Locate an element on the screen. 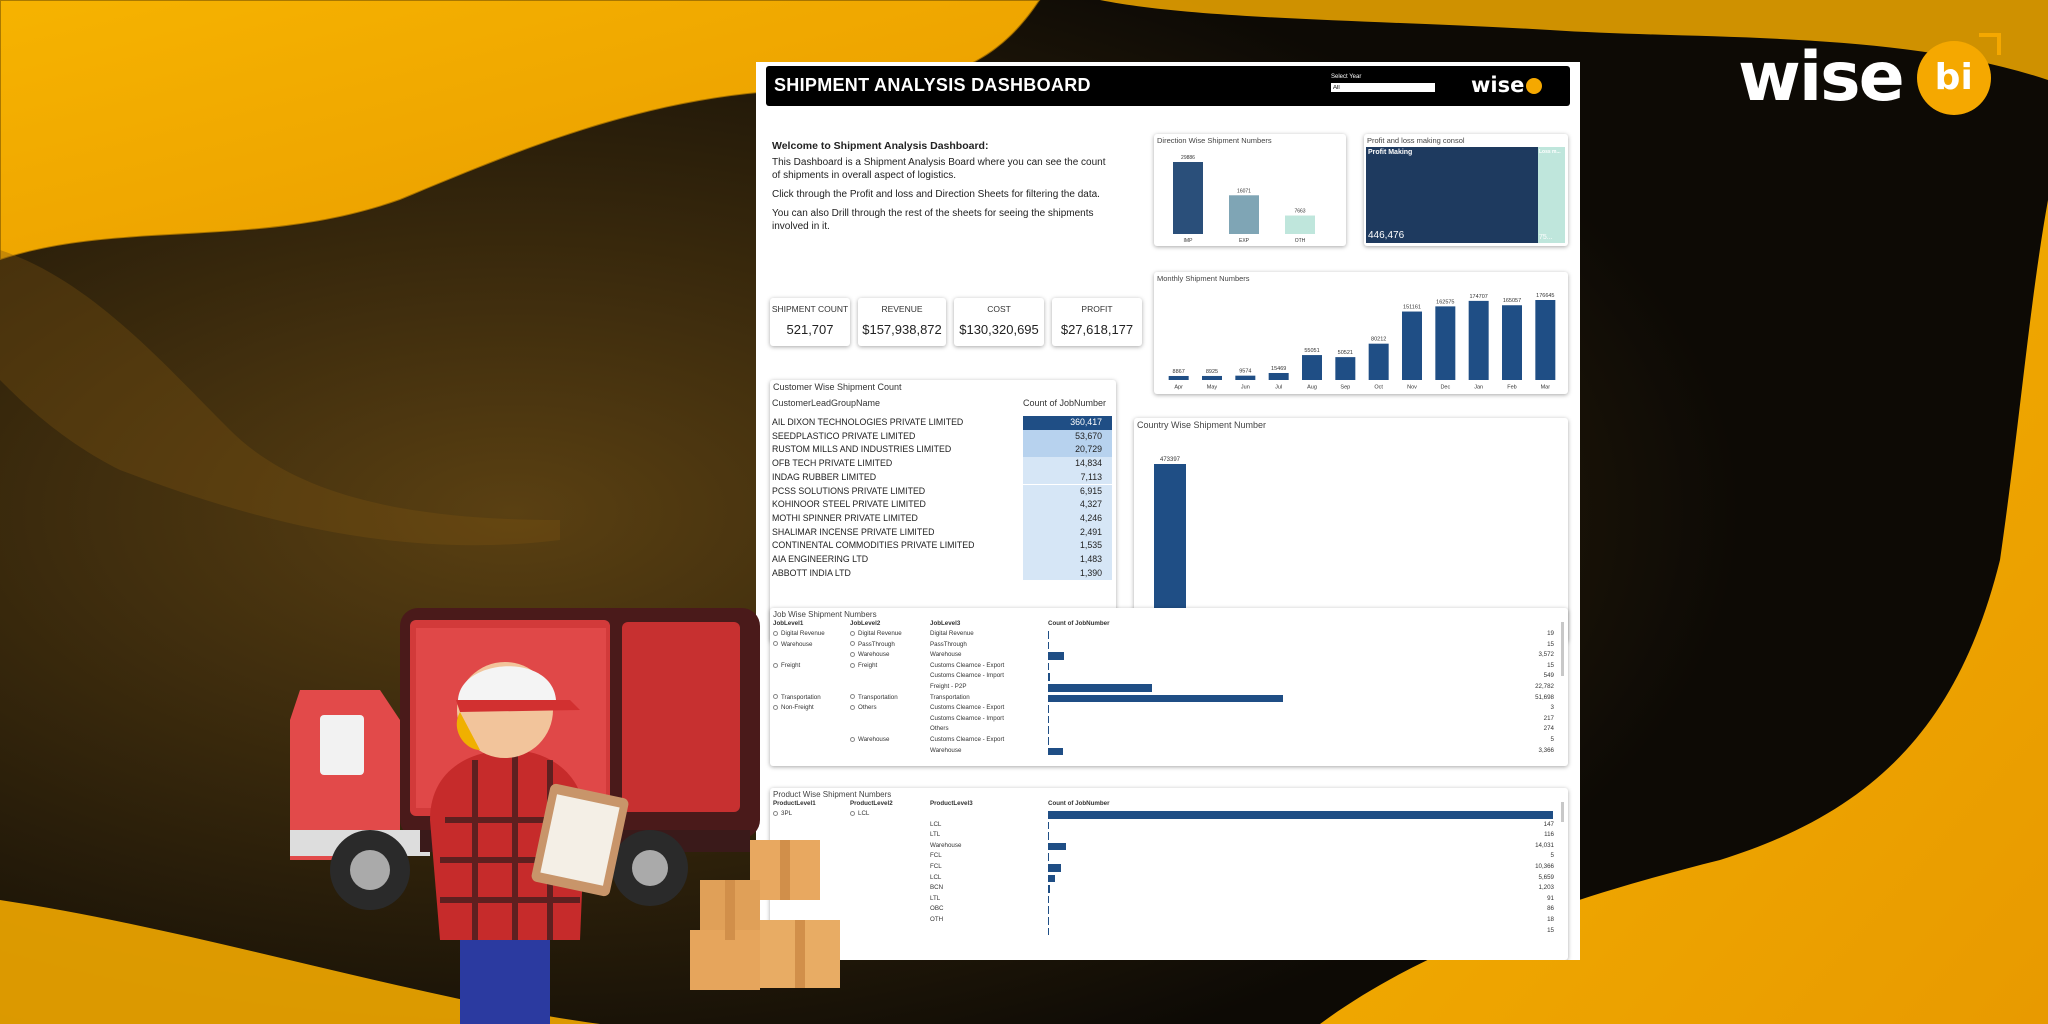 This screenshot has width=2048, height=1024. matrix-label-l2: Transportation is located at coordinates (874, 697).